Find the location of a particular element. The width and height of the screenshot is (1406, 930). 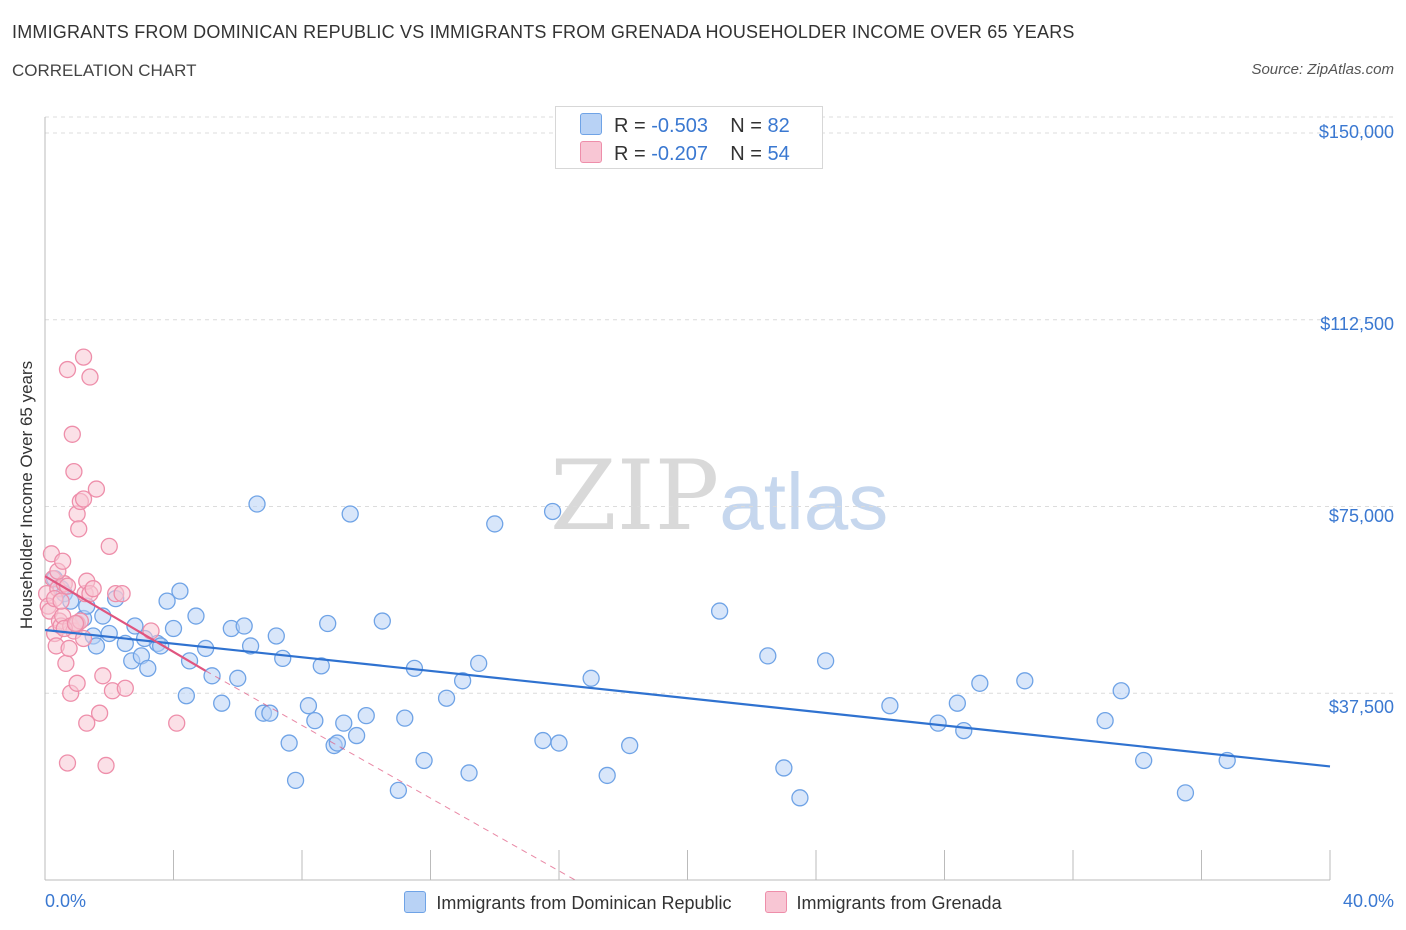

grenada-trend-extension is located at coordinates (390, 775).